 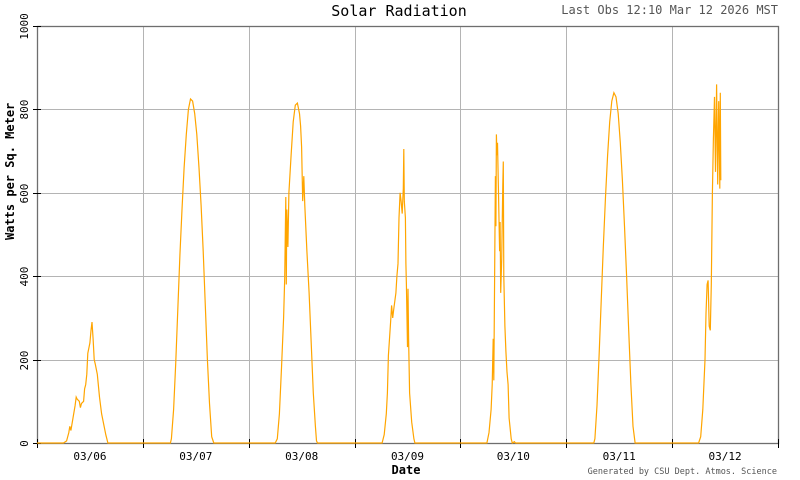 I want to click on y-tick-label: 800, so click(x=24, y=110).